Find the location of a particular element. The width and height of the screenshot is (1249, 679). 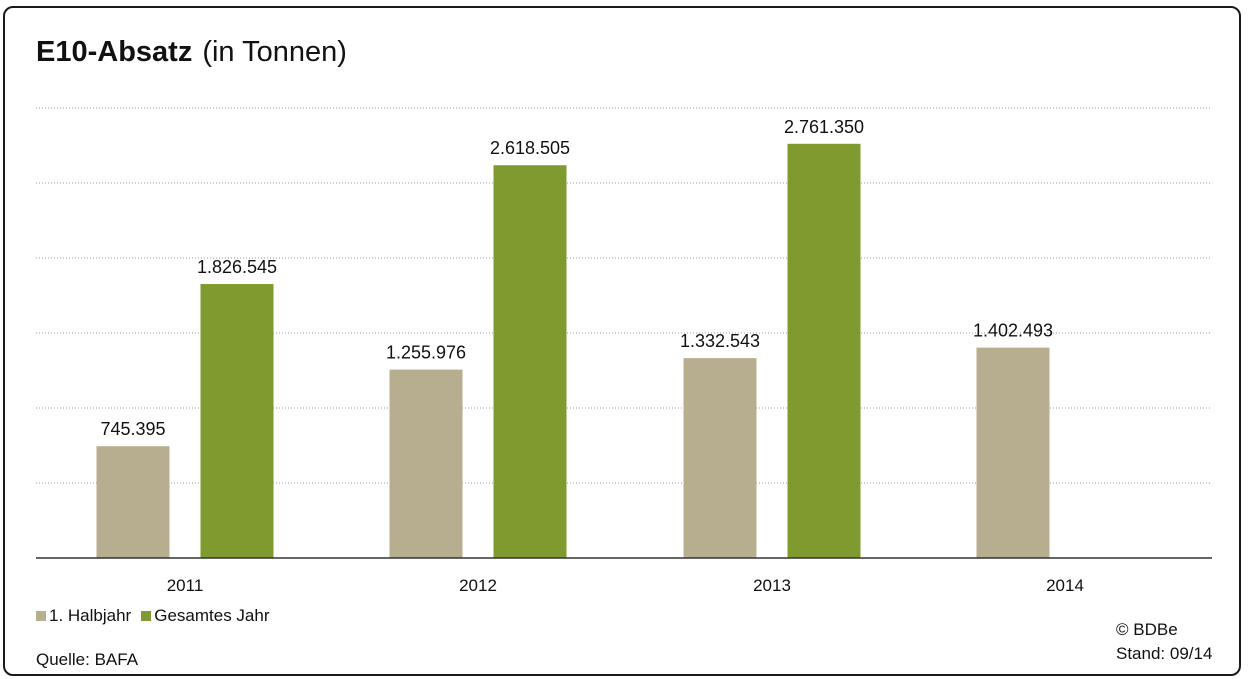

data-label: 2.761.350 is located at coordinates (824, 127).